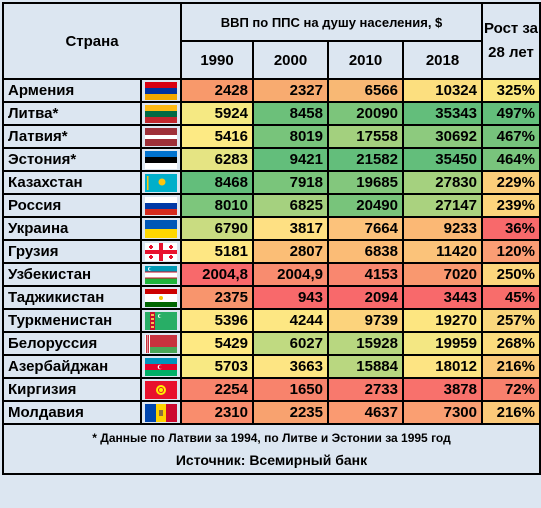 Image resolution: width=541 pixels, height=508 pixels. I want to click on gdp-2010-cell: 15884, so click(365, 366).